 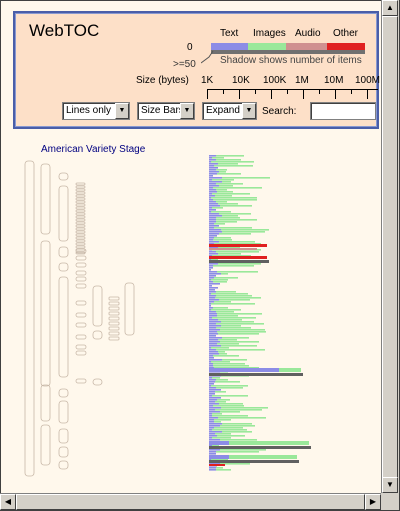 I want to click on size-bar-shadow, so click(x=239, y=261).